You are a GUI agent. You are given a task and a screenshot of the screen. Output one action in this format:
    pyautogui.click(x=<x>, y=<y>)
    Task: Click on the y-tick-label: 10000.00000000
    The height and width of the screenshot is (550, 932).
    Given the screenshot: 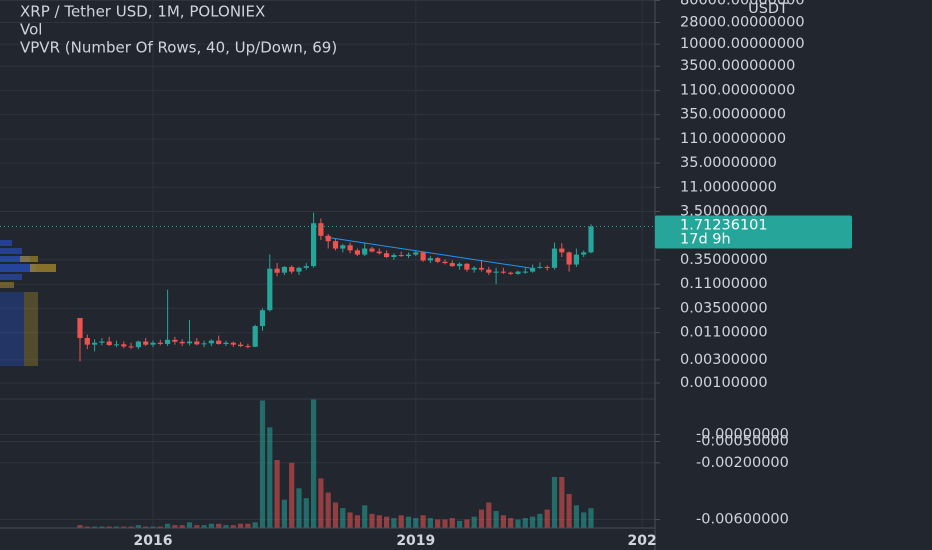 What is the action you would take?
    pyautogui.click(x=742, y=44)
    